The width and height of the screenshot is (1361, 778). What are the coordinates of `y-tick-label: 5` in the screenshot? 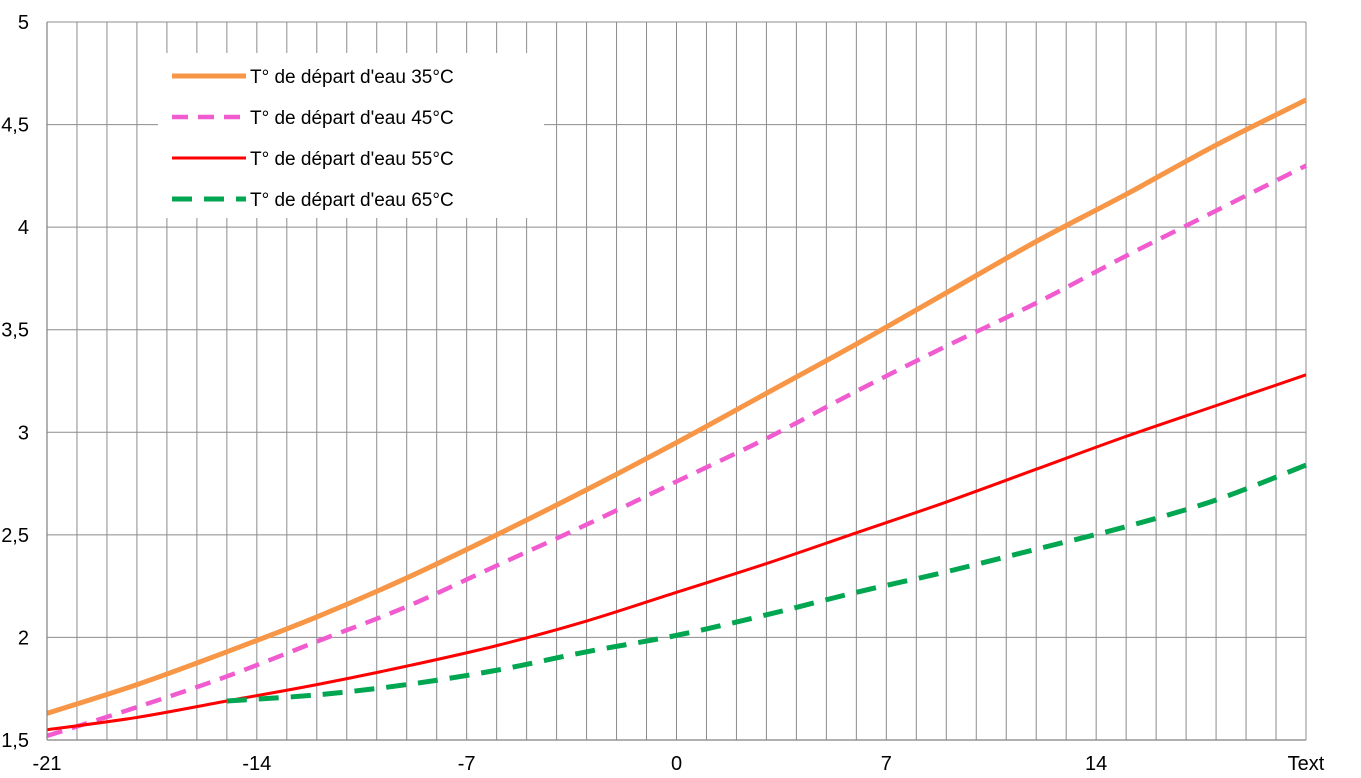 It's located at (23, 23).